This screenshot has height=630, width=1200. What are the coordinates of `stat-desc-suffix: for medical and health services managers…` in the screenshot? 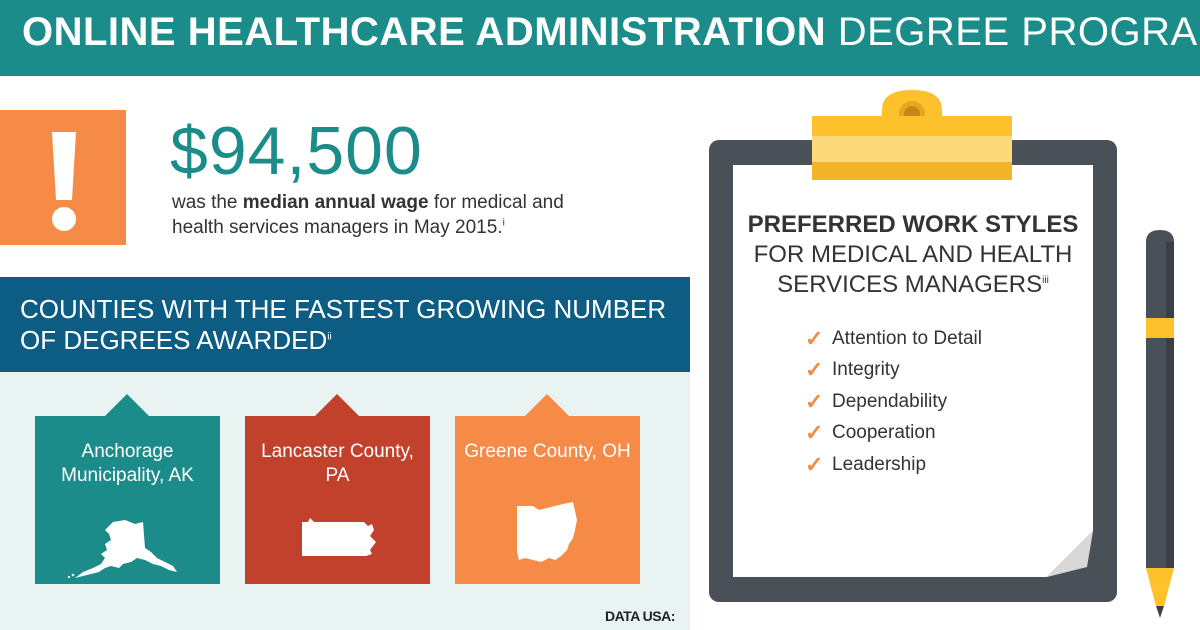 It's located at (368, 215).